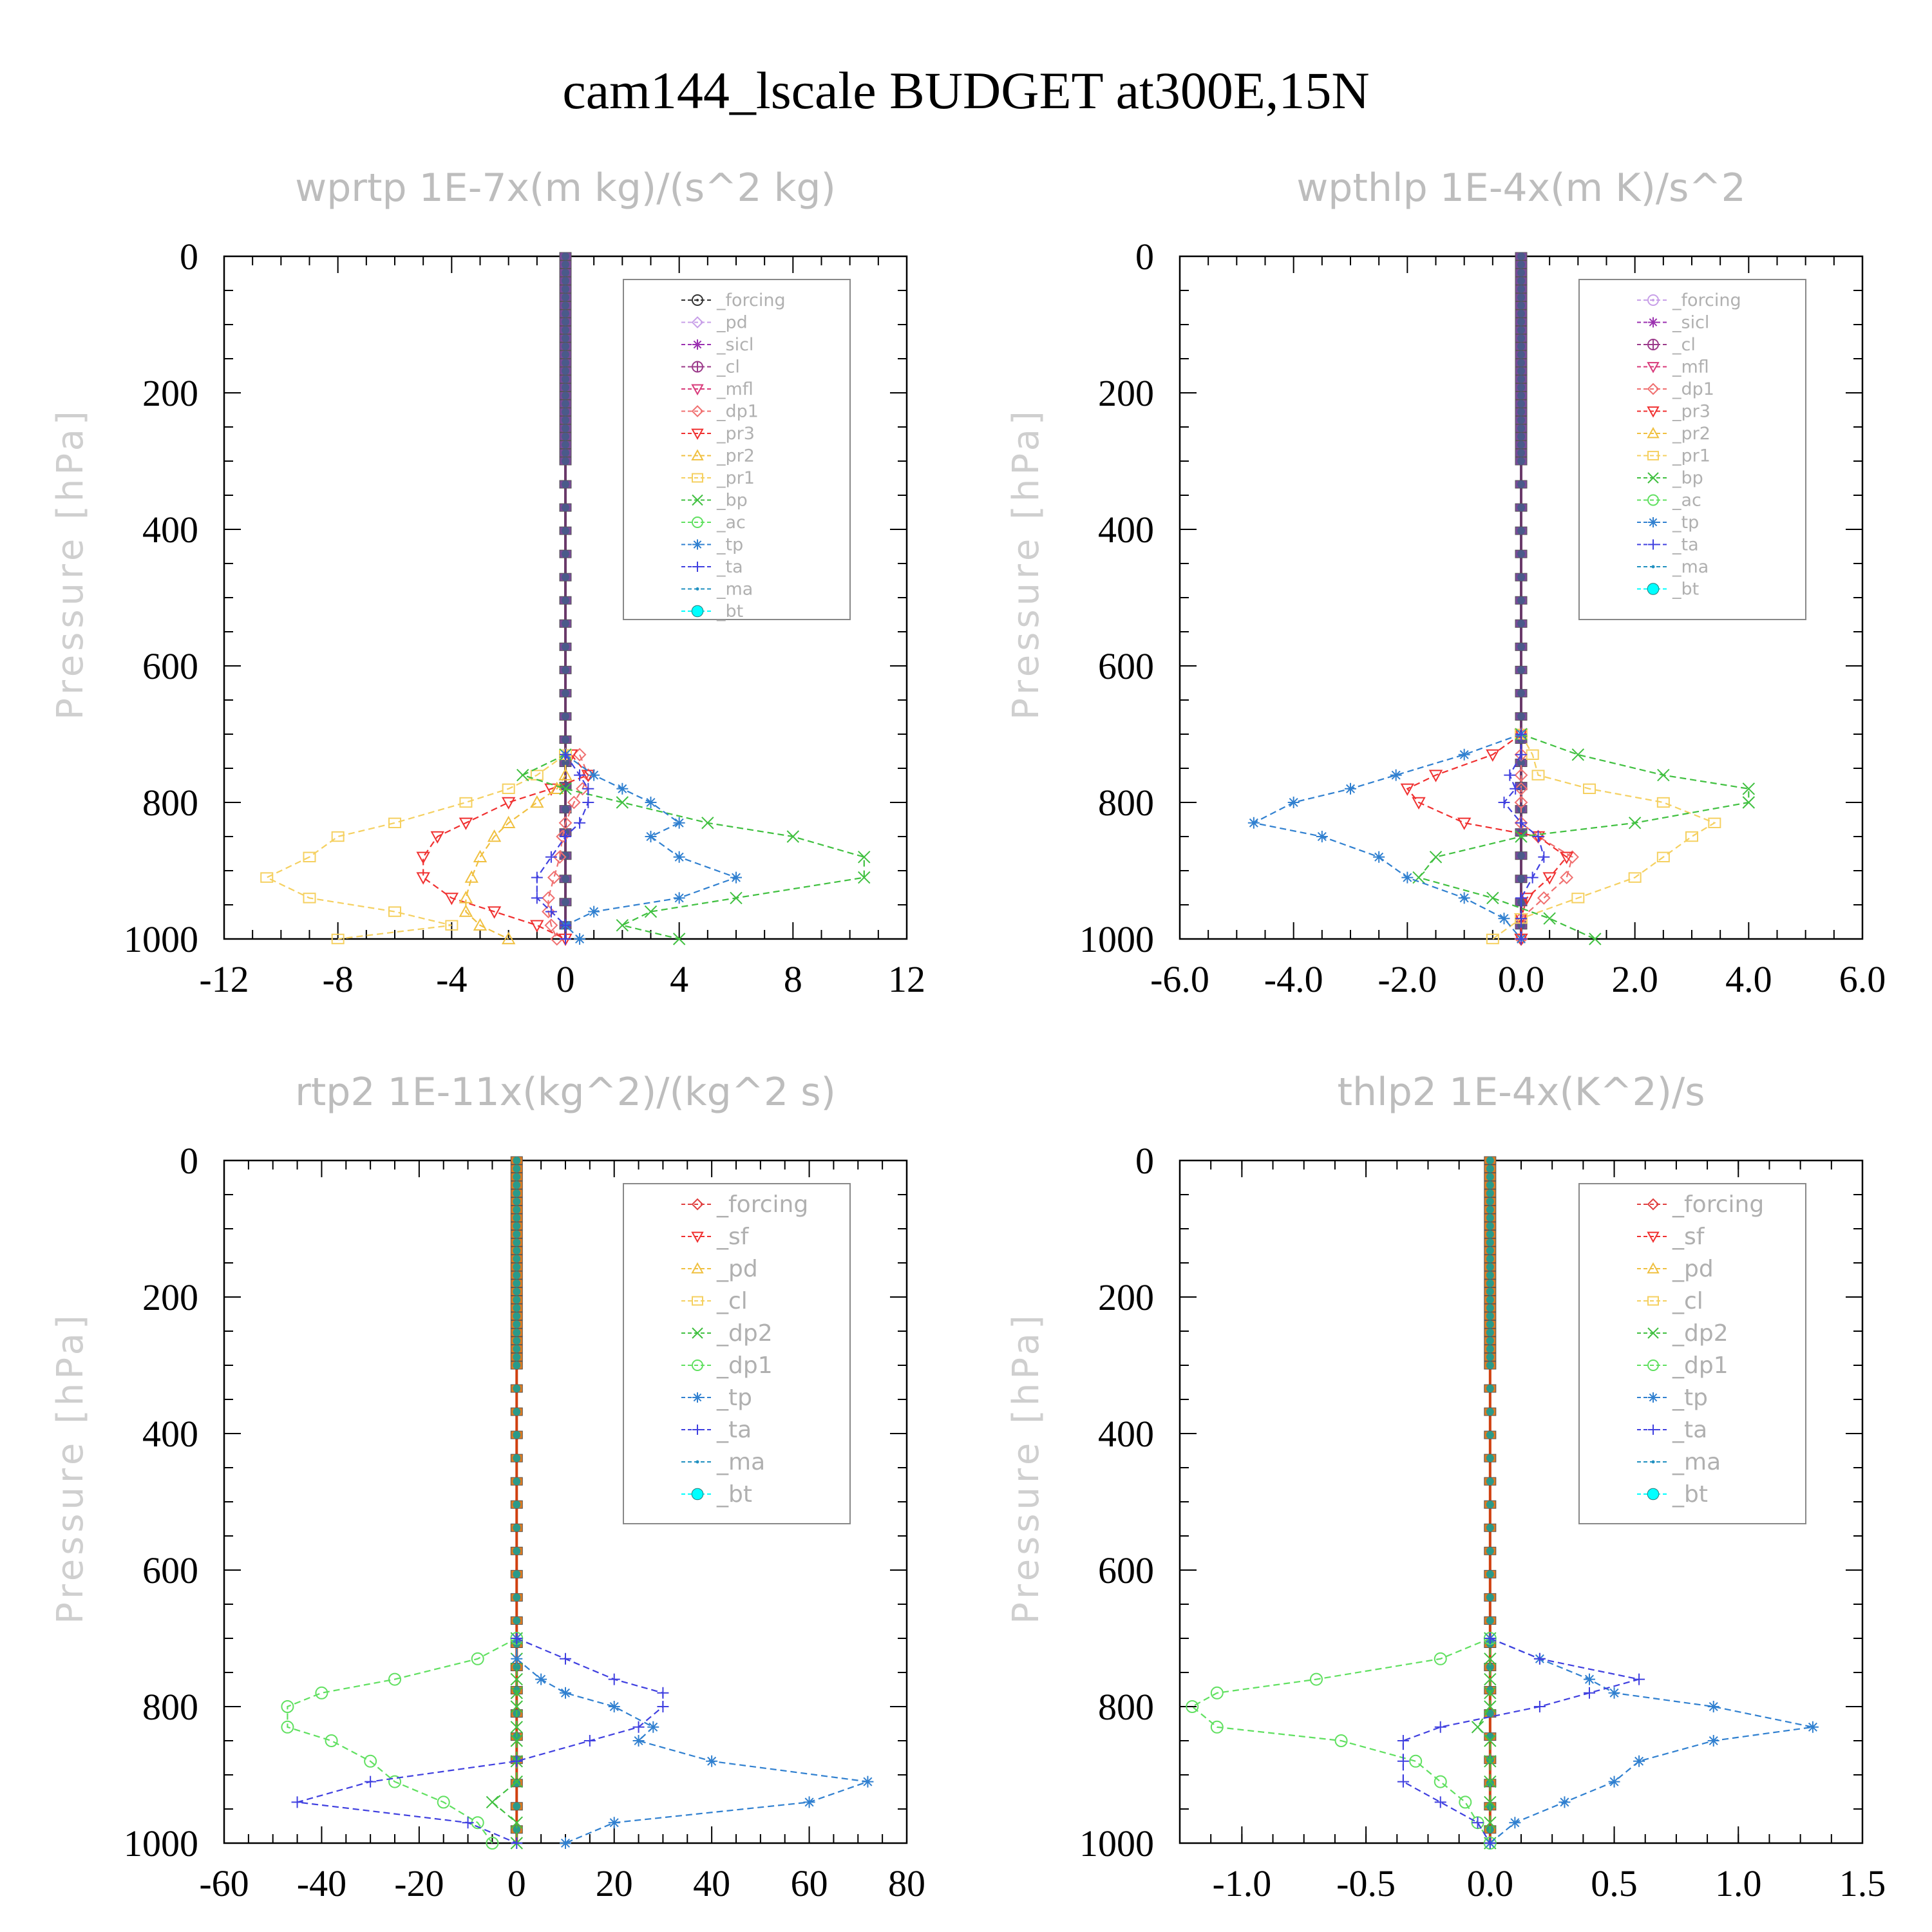 The image size is (1932, 1932). I want to click on legend-entry: _cl, so click(1667, 345).